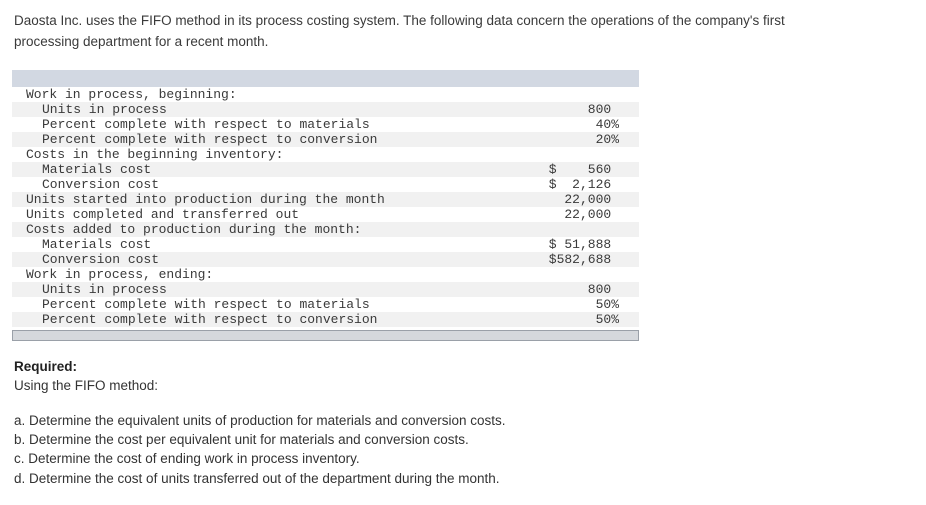 Image resolution: width=926 pixels, height=505 pixels. I want to click on required-section: Required: Using the FIFO method:, so click(86, 376).